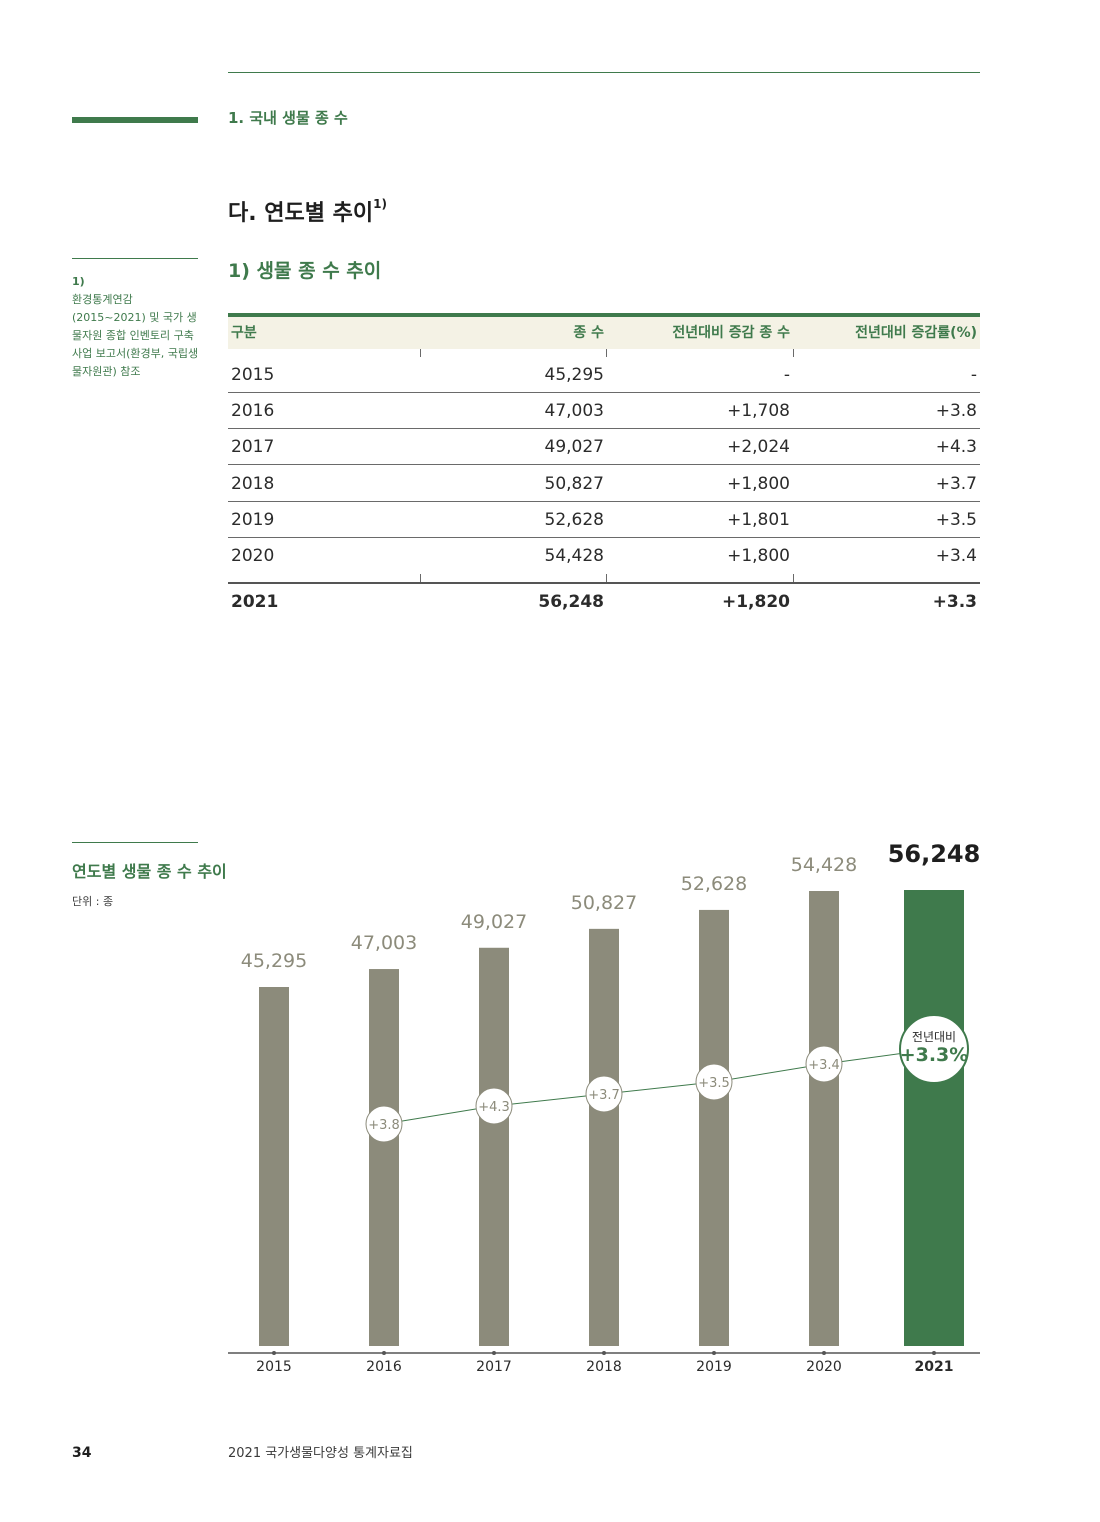 The width and height of the screenshot is (1100, 1522). What do you see at coordinates (305, 271) in the screenshot?
I see `subheading: 1) 생물 종 수 추이` at bounding box center [305, 271].